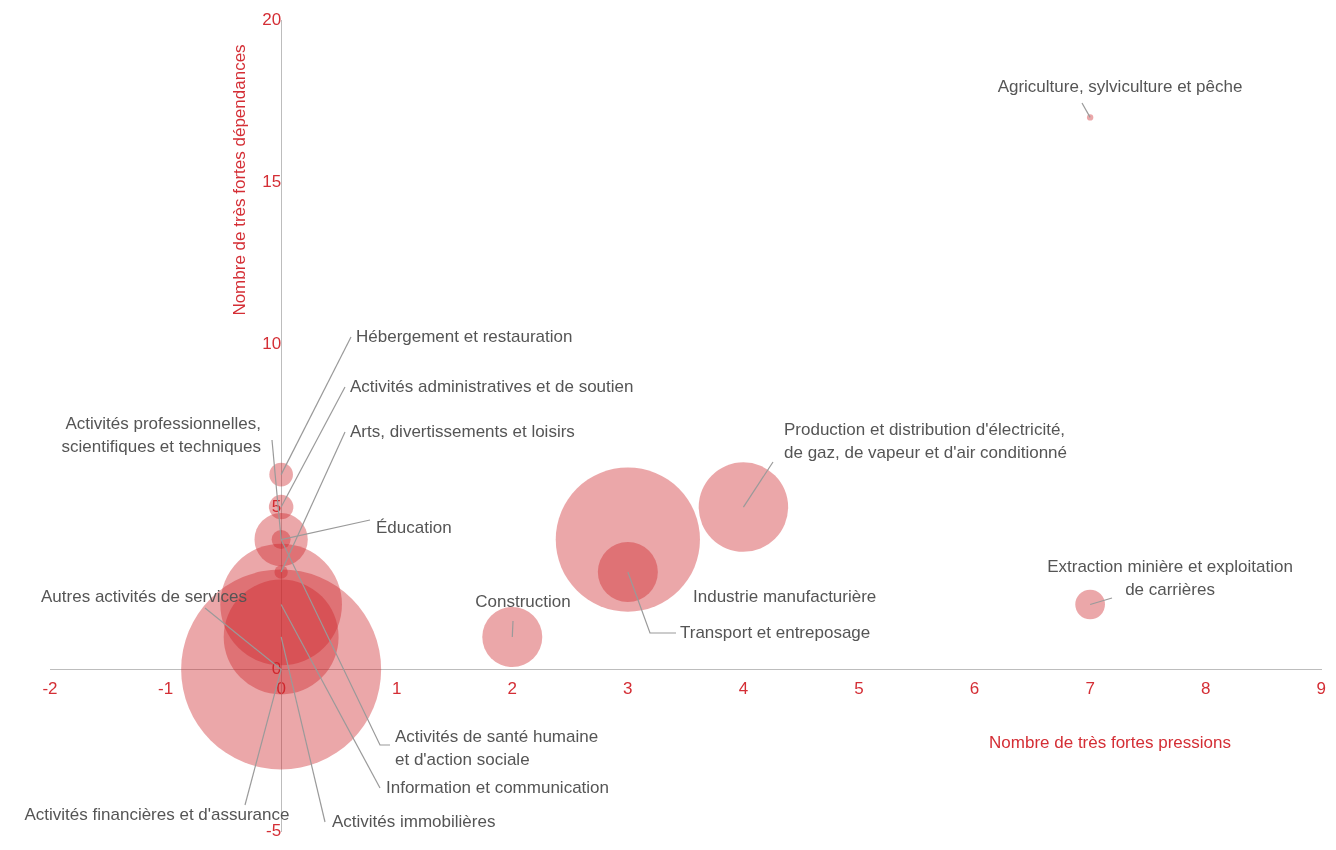 This screenshot has width=1336, height=850. I want to click on y-tick-label: -5, so click(274, 831).